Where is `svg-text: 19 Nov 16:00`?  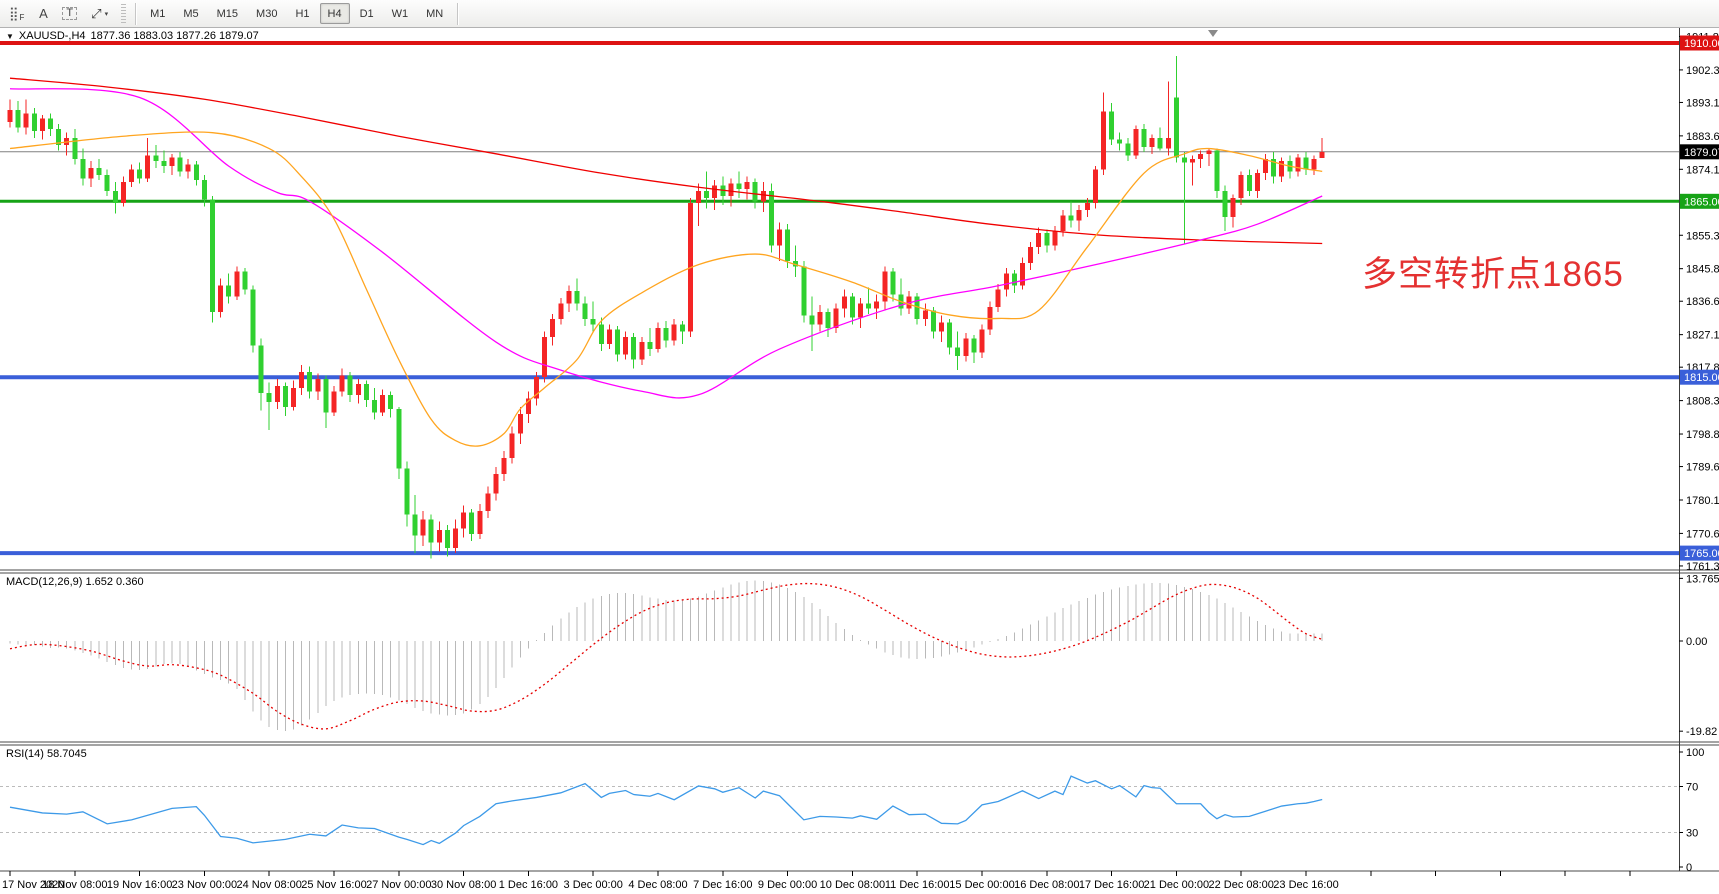
svg-text: 19 Nov 16:00 is located at coordinates (139, 885).